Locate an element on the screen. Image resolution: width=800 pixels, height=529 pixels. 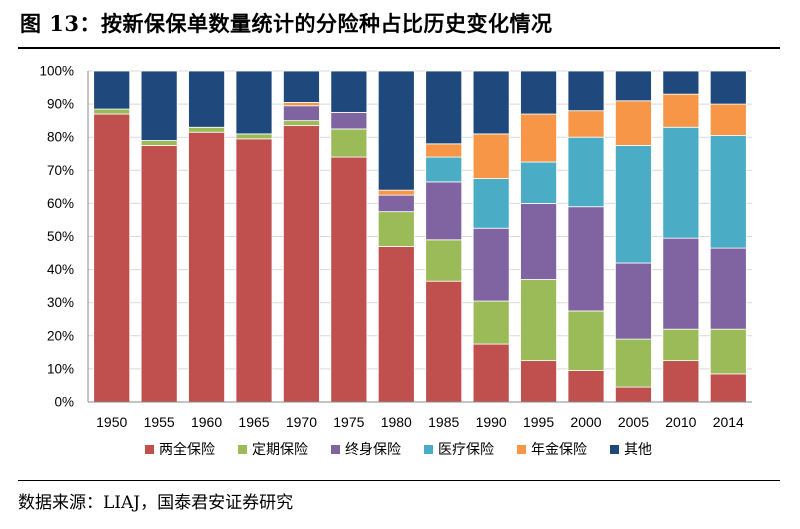
x-tick-label: 1955 is located at coordinates (159, 422).